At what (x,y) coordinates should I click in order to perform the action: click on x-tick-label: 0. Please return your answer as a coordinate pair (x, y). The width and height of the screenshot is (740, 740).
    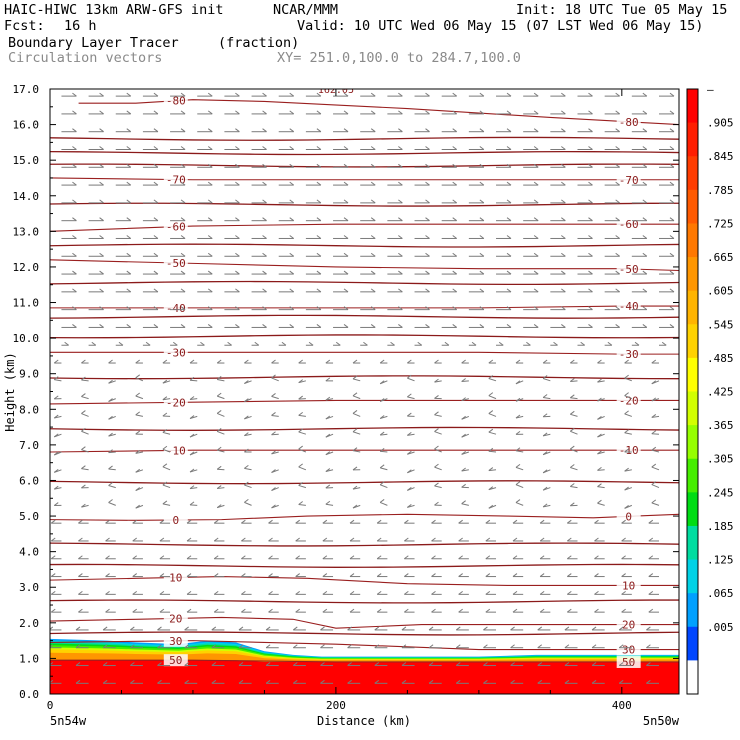
    Looking at the image, I should click on (50, 705).